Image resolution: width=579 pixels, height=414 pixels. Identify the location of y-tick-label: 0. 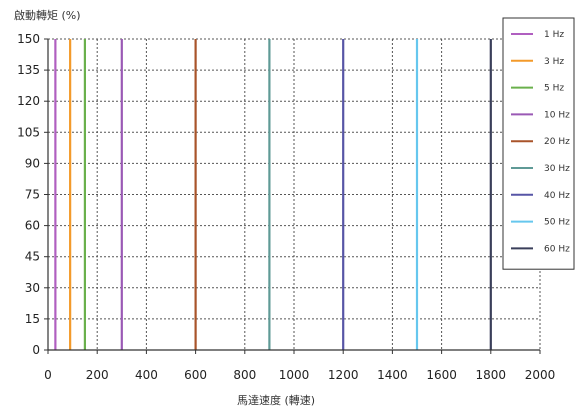
(36, 350).